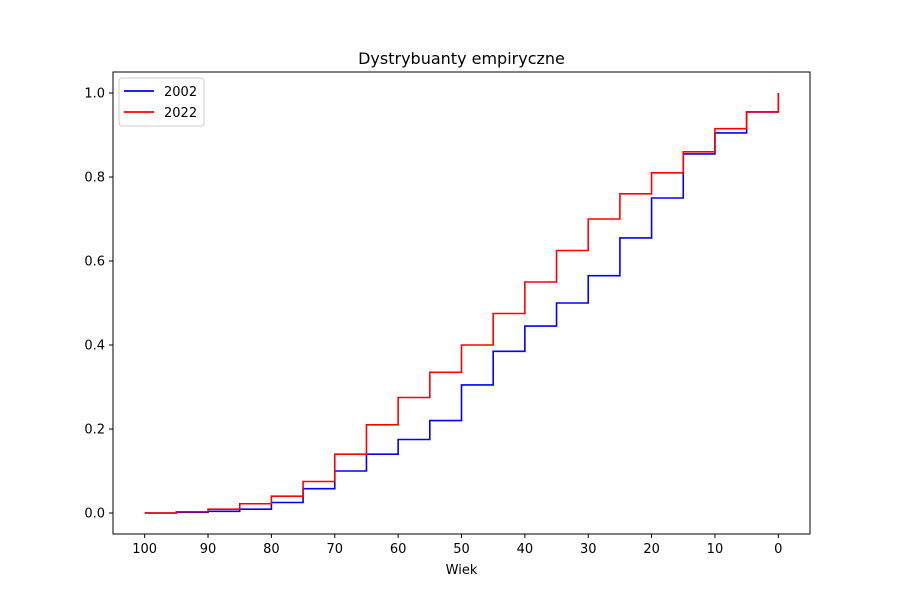  Describe the element at coordinates (98, 304) in the screenshot. I see `y-axis: 0.0 0.2 0.4 0.6 0.8 1.0` at that location.